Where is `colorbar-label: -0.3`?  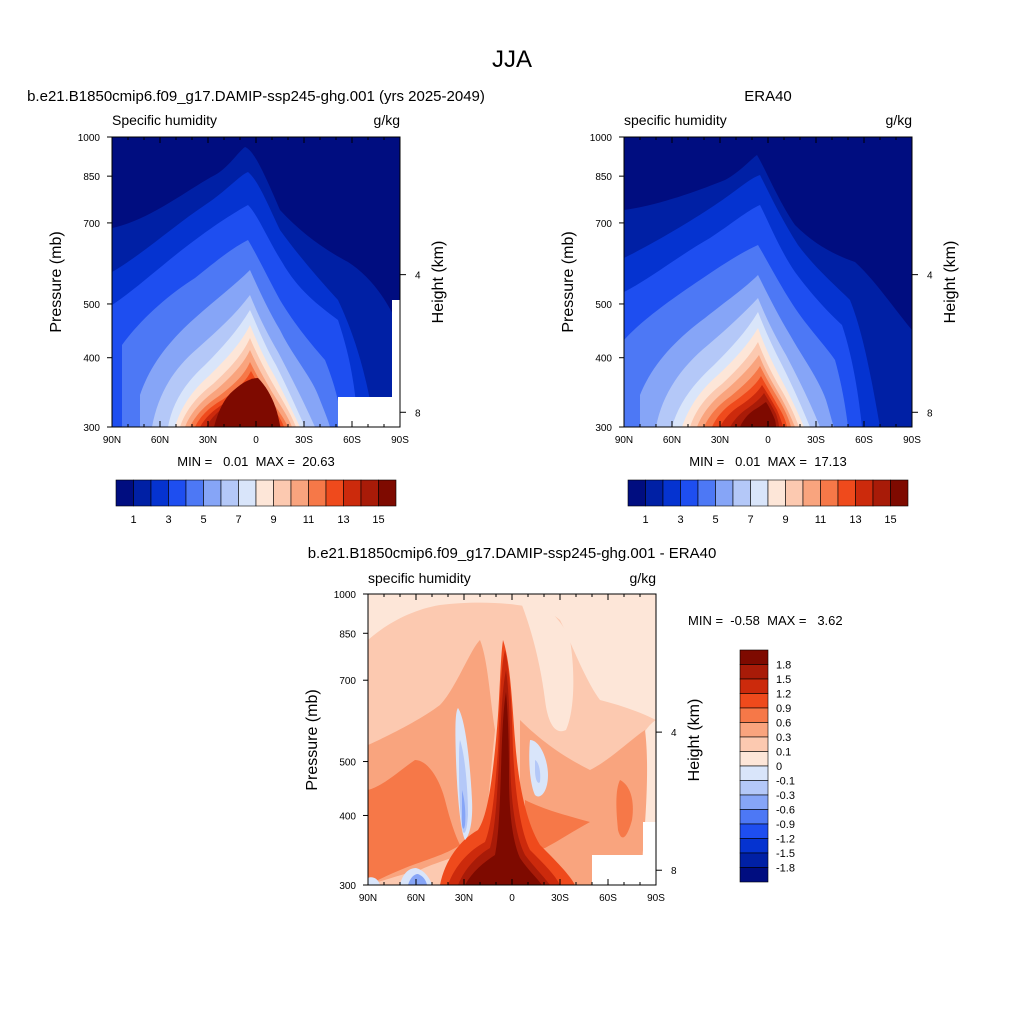
colorbar-label: -0.3 is located at coordinates (785, 796).